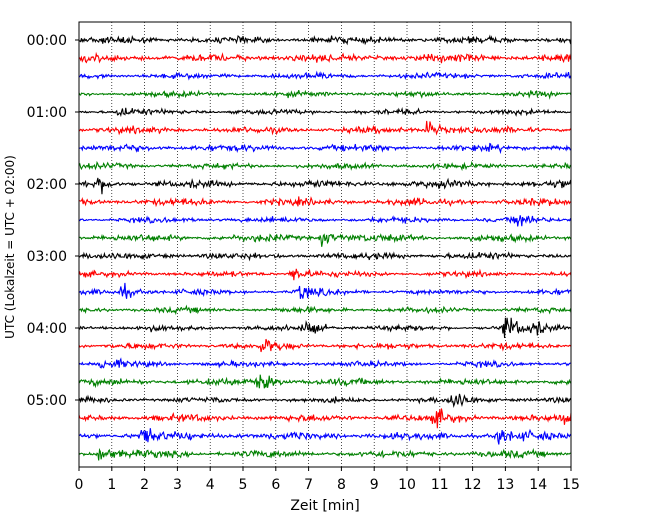 The width and height of the screenshot is (650, 520). I want to click on y-axis-label: UTC (Lokalzeit = UTC + 02:00), so click(10, 247).